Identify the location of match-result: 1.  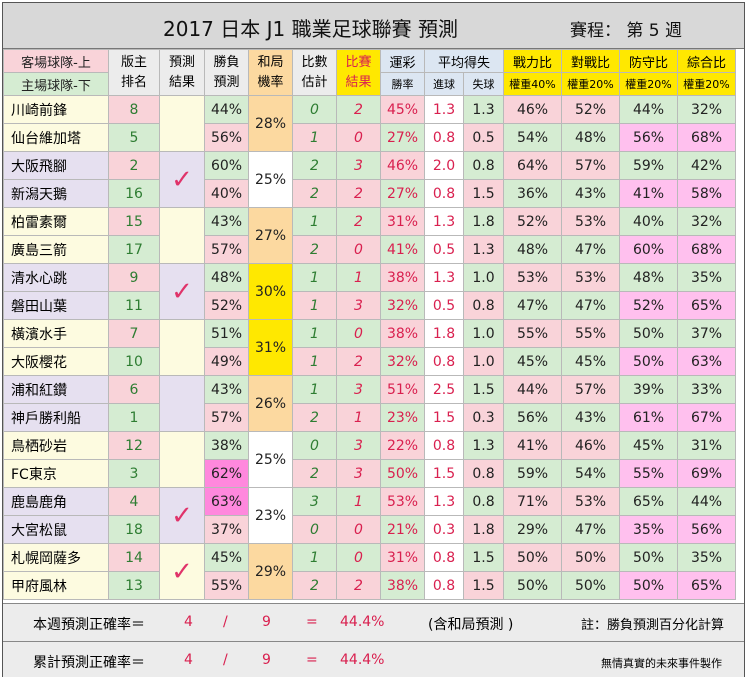
(358, 501).